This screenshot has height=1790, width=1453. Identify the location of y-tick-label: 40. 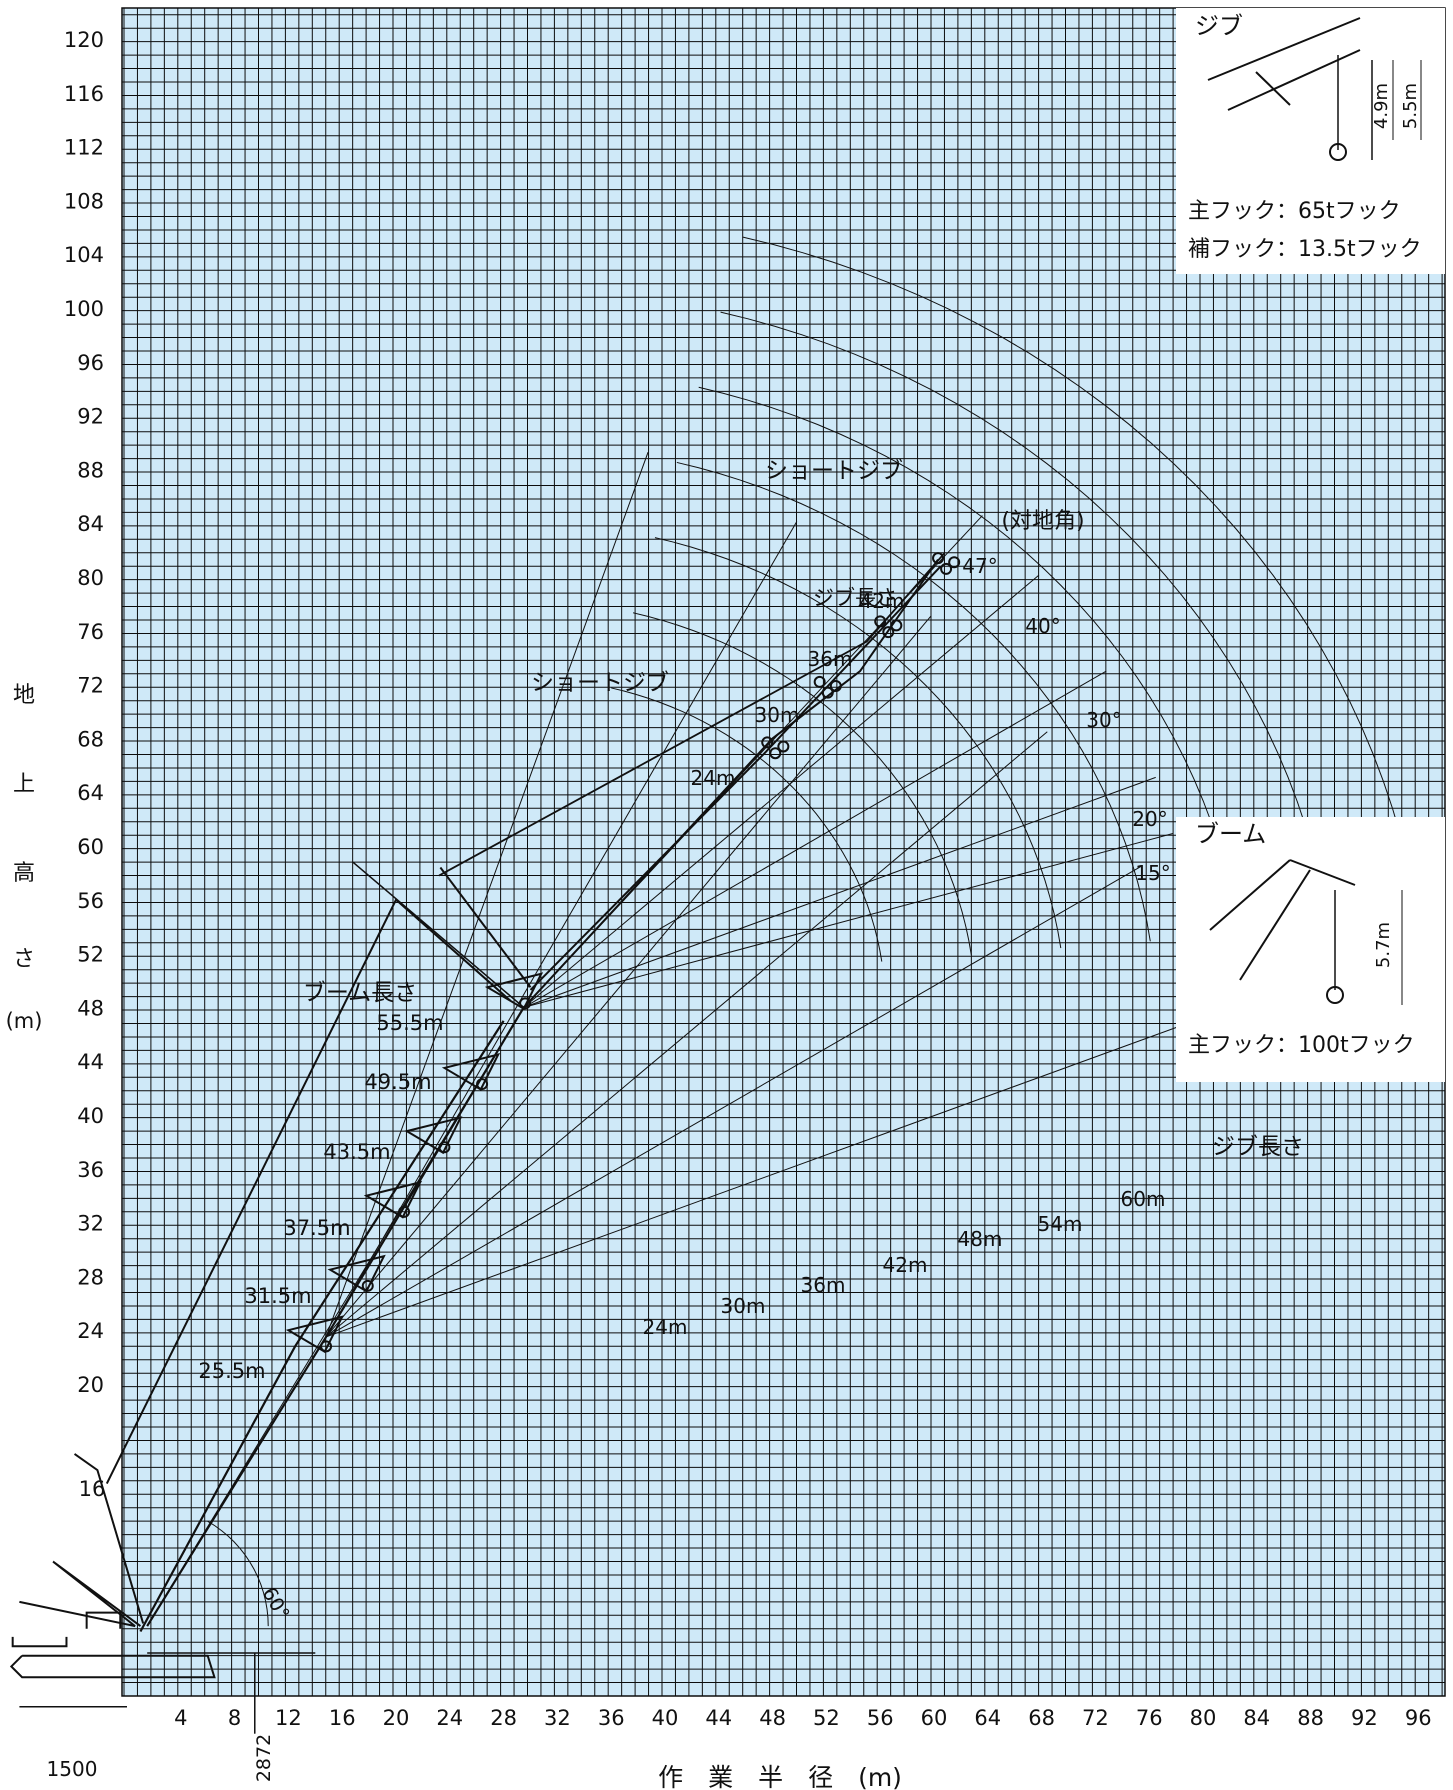
(90, 1116).